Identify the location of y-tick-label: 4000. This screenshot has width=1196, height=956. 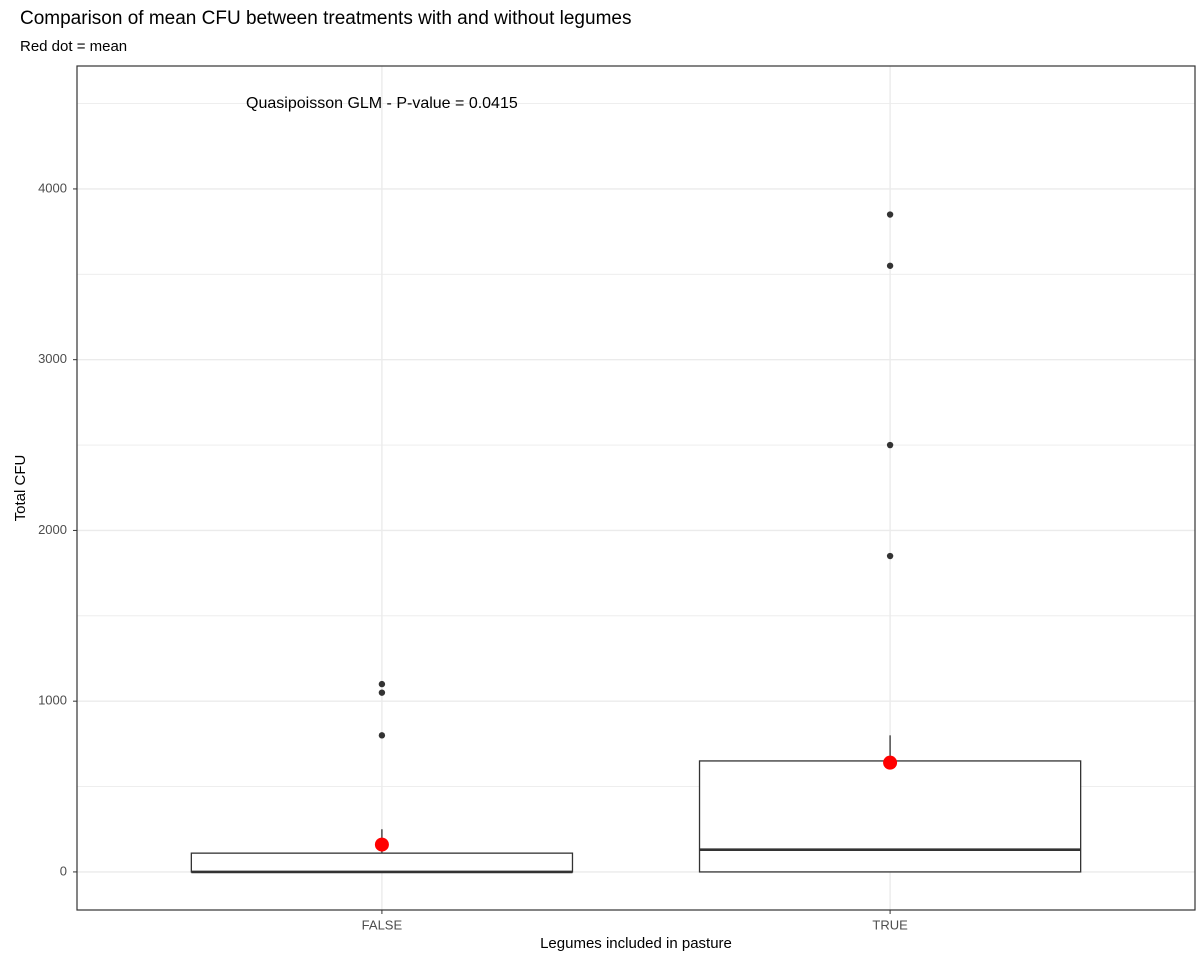
(52, 187).